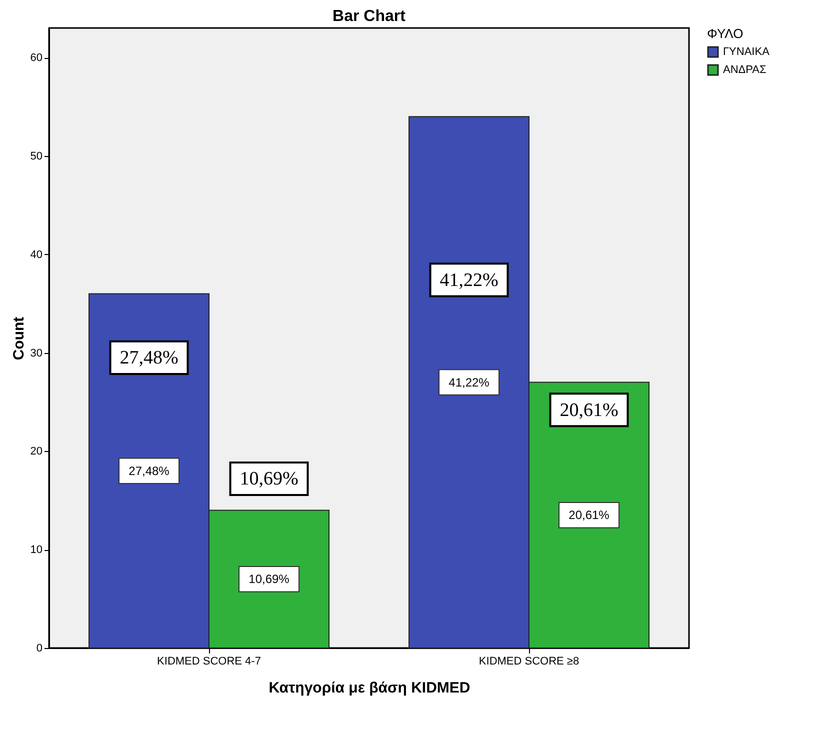 The width and height of the screenshot is (816, 753). I want to click on y-tick-label: 30, so click(36, 353).